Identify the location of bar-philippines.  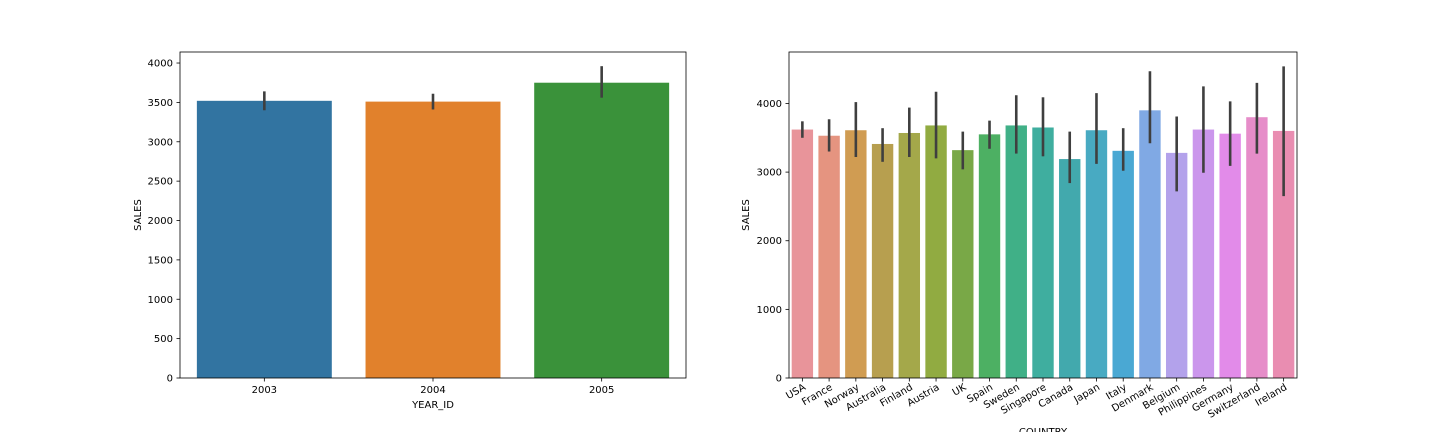
(1203, 253).